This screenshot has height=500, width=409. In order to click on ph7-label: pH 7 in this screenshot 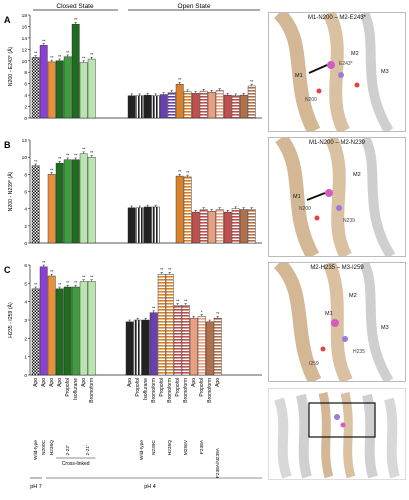, I will do `click(36, 487)`.